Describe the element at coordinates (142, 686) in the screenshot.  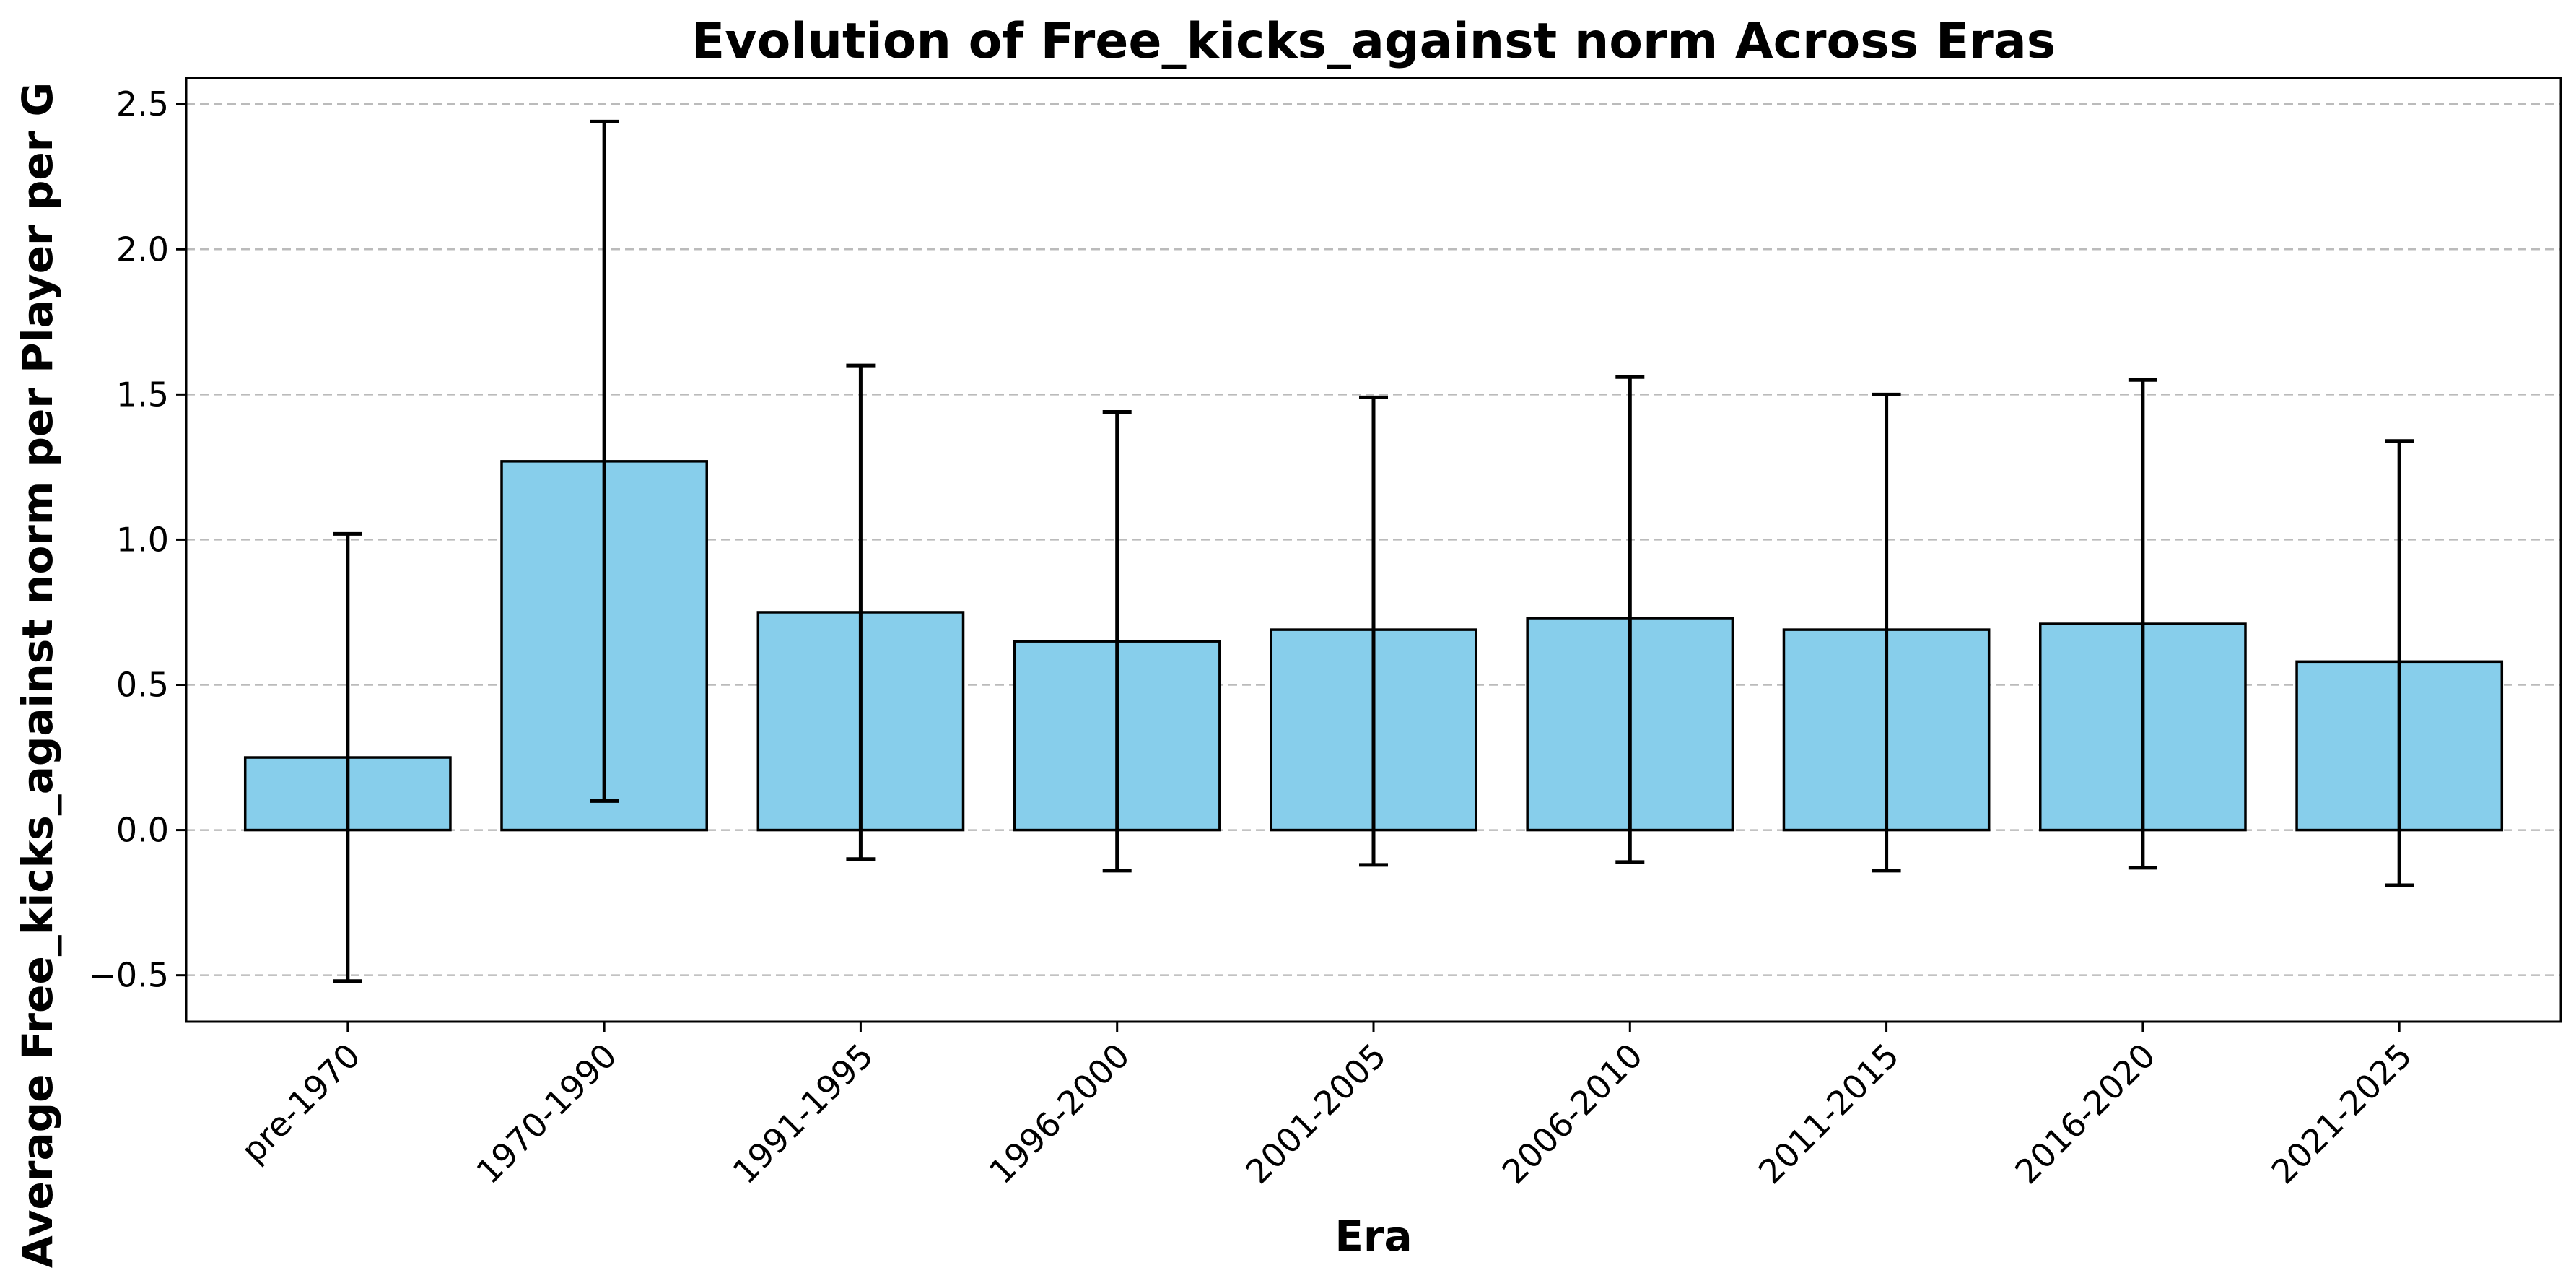
I see `y-tick-label: 0.5` at that location.